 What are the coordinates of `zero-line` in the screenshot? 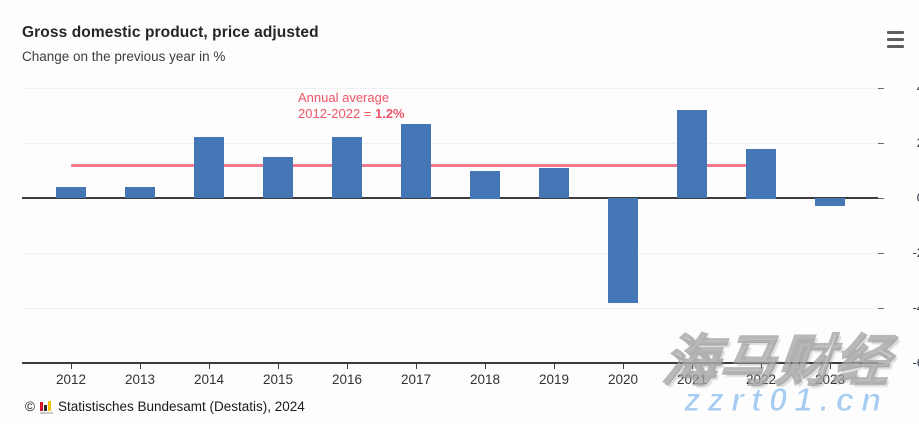 It's located at (450, 198).